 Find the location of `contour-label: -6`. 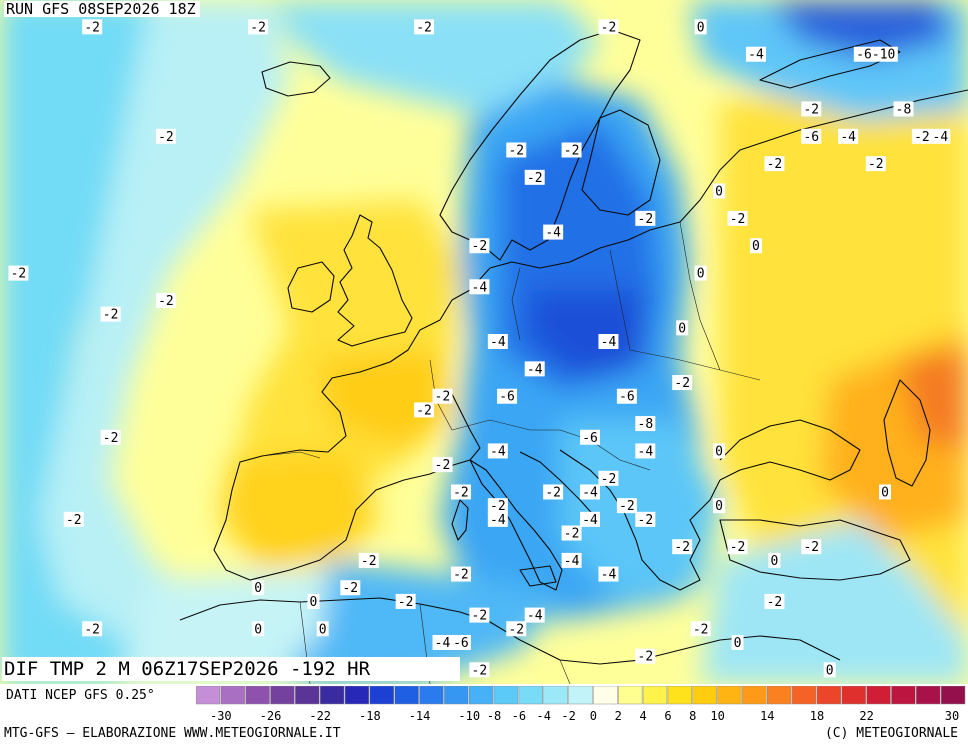

contour-label: -6 is located at coordinates (590, 437).